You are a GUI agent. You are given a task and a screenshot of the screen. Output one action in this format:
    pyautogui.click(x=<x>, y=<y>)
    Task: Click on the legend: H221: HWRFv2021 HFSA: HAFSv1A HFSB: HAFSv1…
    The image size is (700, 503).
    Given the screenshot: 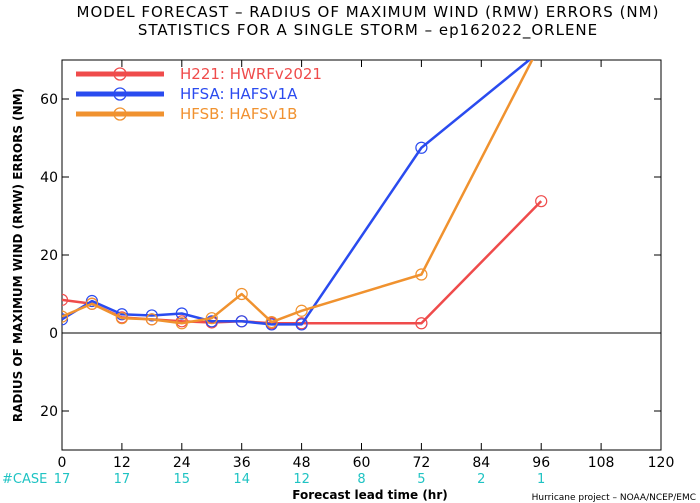 What is the action you would take?
    pyautogui.click(x=199, y=94)
    